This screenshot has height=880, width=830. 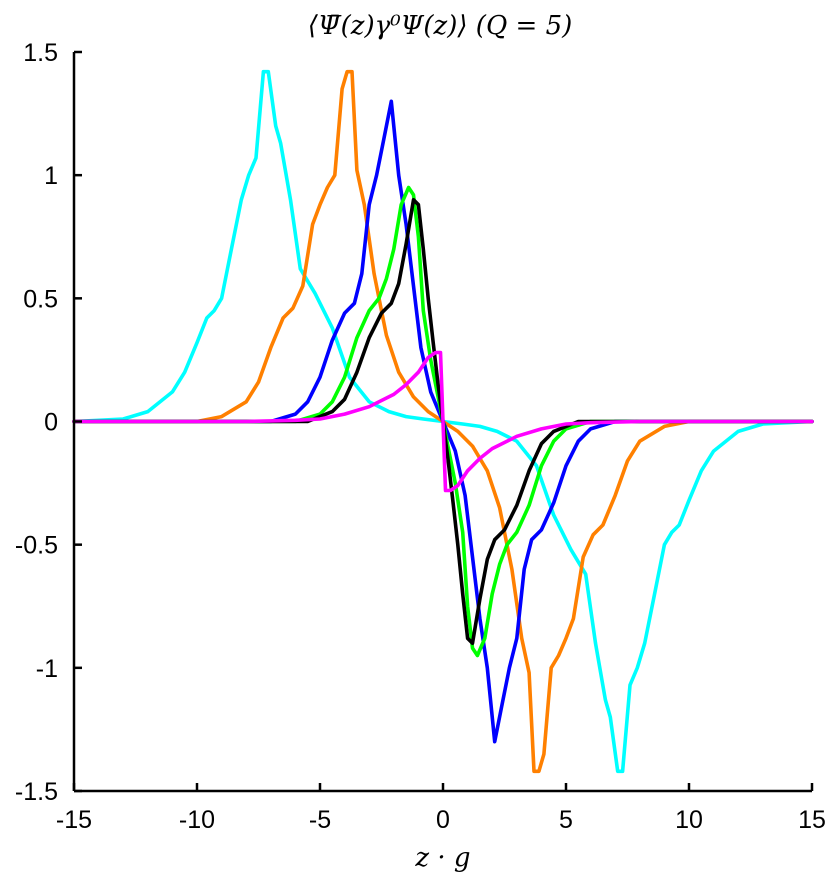 I want to click on x-tick-label: -15, so click(x=74, y=820).